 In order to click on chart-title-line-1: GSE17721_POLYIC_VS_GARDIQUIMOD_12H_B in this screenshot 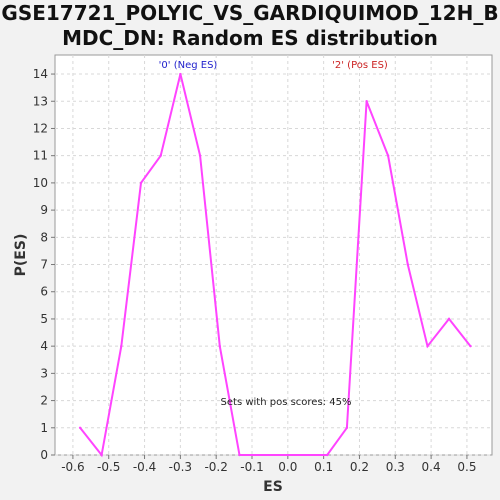, I will do `click(250, 13)`.